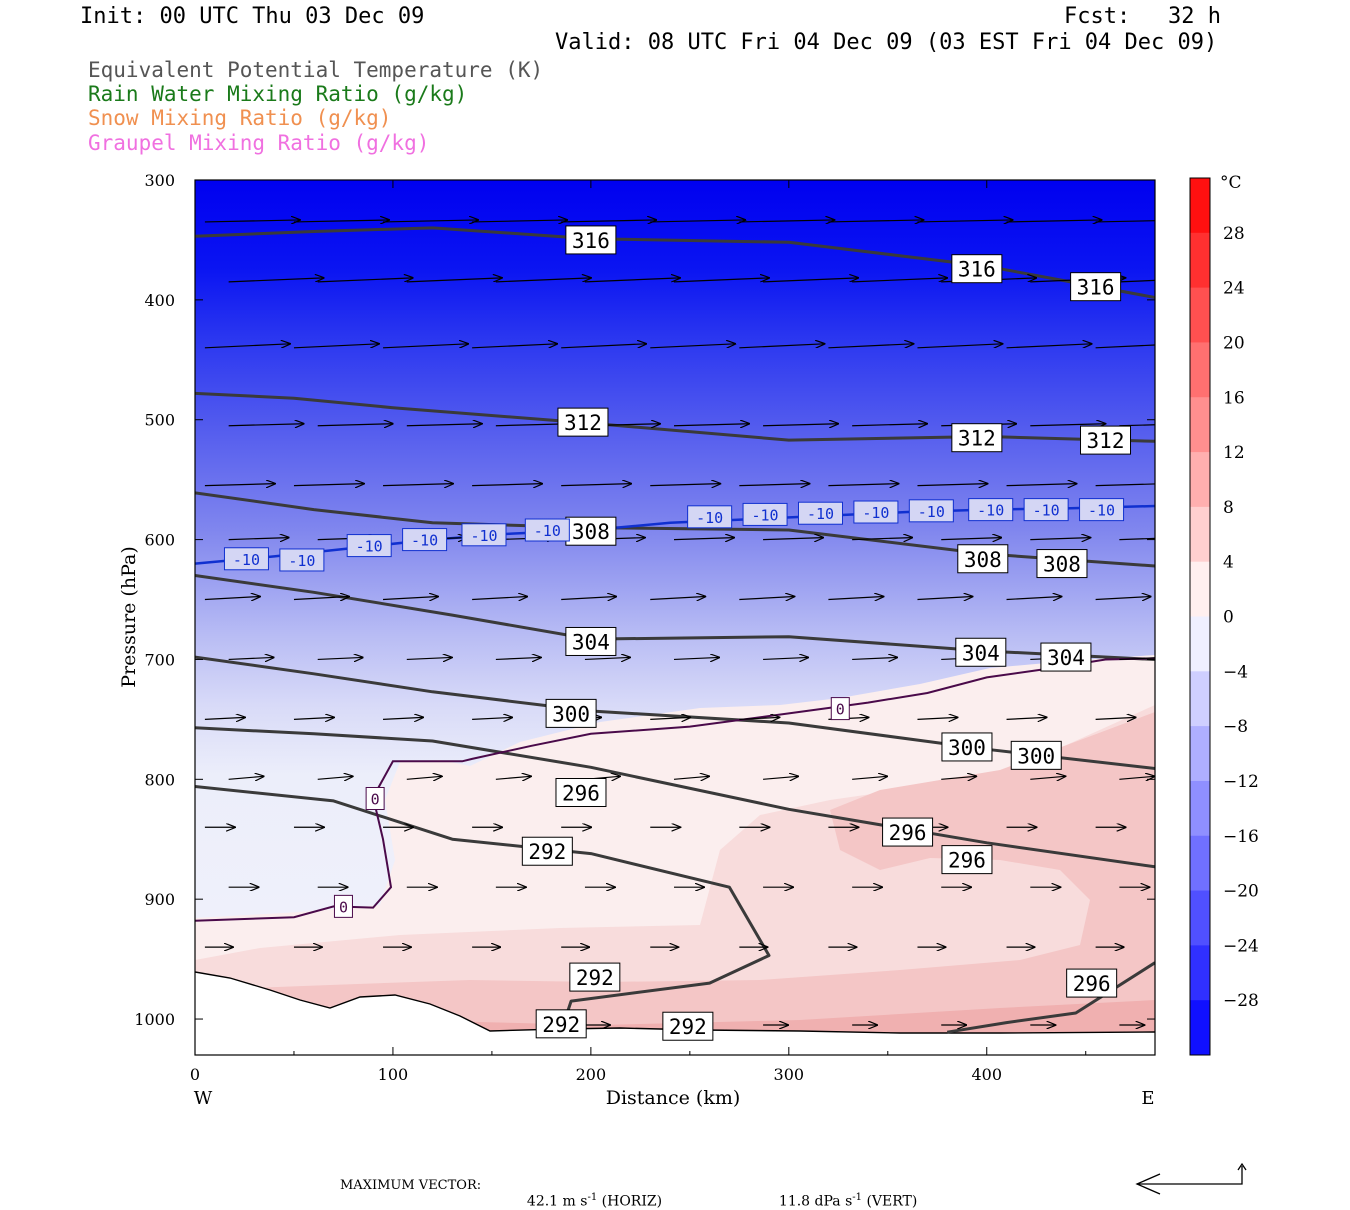 The image size is (1350, 1210). I want to click on max-horizontal-vector: 42.1 m s-1 (HORIZ), so click(590, 1193).